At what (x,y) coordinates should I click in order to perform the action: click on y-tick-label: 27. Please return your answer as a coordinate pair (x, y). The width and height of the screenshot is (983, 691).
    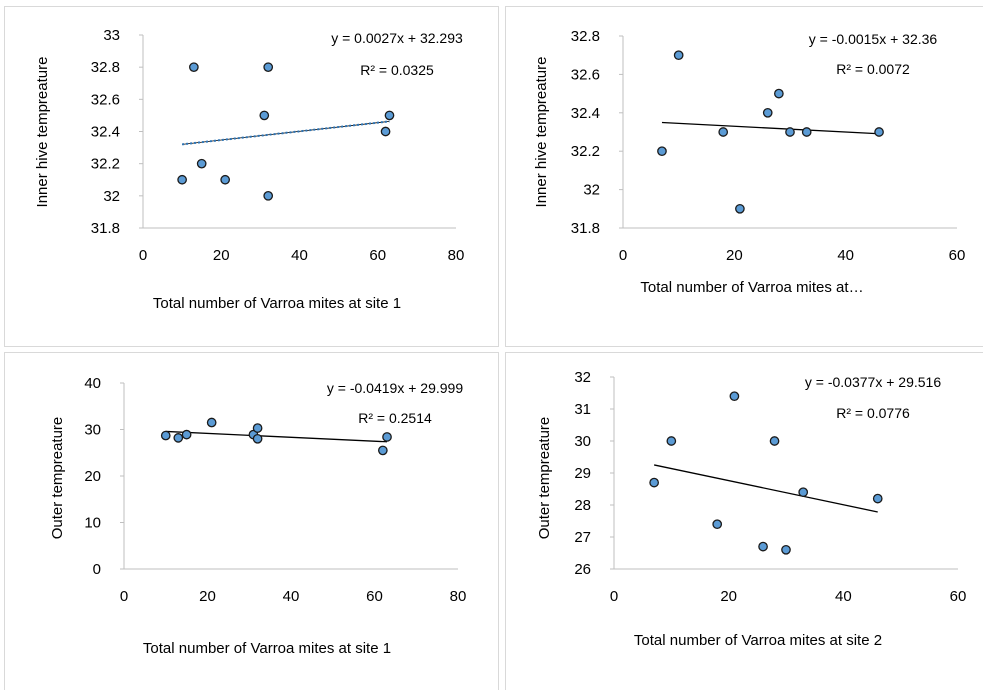
    Looking at the image, I should click on (582, 537).